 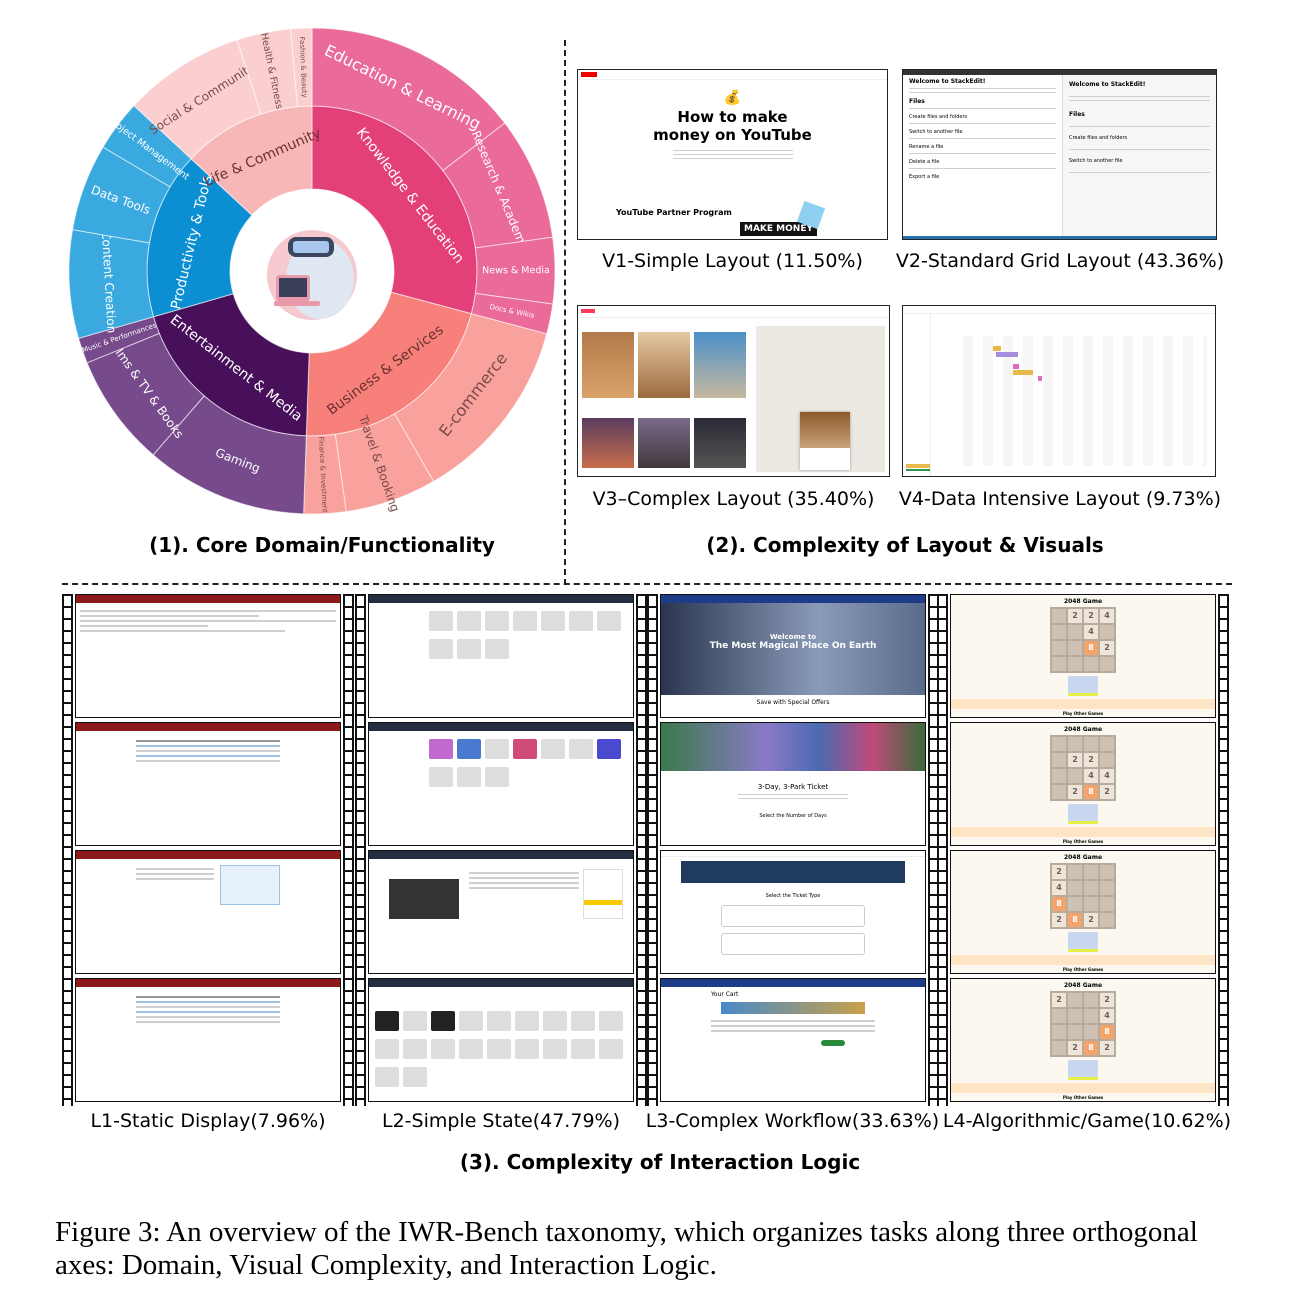 I want to click on v2-section: Rename a file, so click(x=926, y=147).